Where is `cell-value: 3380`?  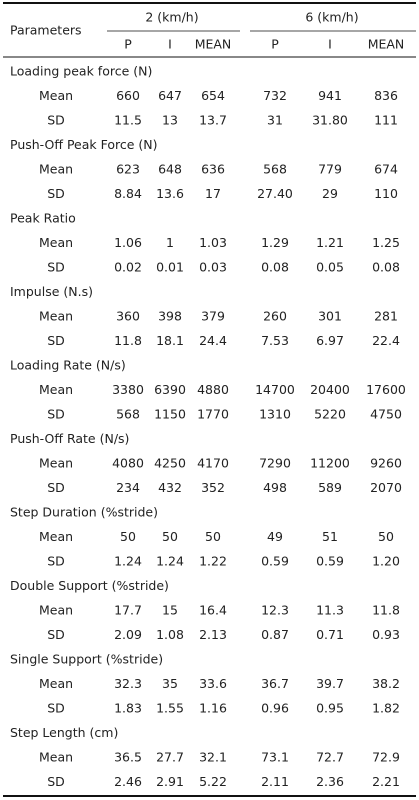 cell-value: 3380 is located at coordinates (128, 389).